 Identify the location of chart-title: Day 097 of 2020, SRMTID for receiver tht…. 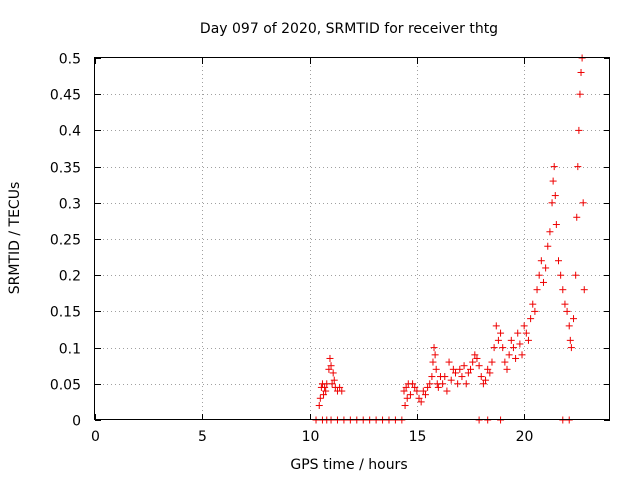
(349, 29).